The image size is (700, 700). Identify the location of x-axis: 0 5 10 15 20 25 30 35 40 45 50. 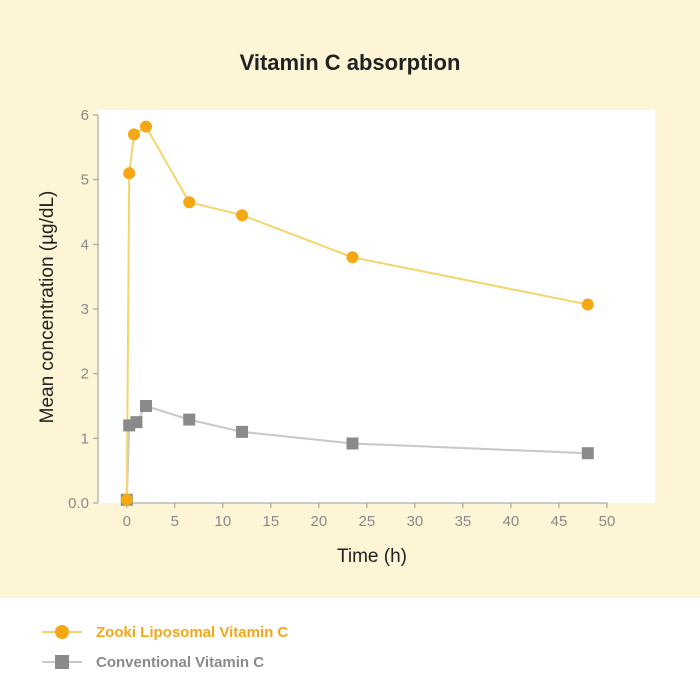
(369, 516).